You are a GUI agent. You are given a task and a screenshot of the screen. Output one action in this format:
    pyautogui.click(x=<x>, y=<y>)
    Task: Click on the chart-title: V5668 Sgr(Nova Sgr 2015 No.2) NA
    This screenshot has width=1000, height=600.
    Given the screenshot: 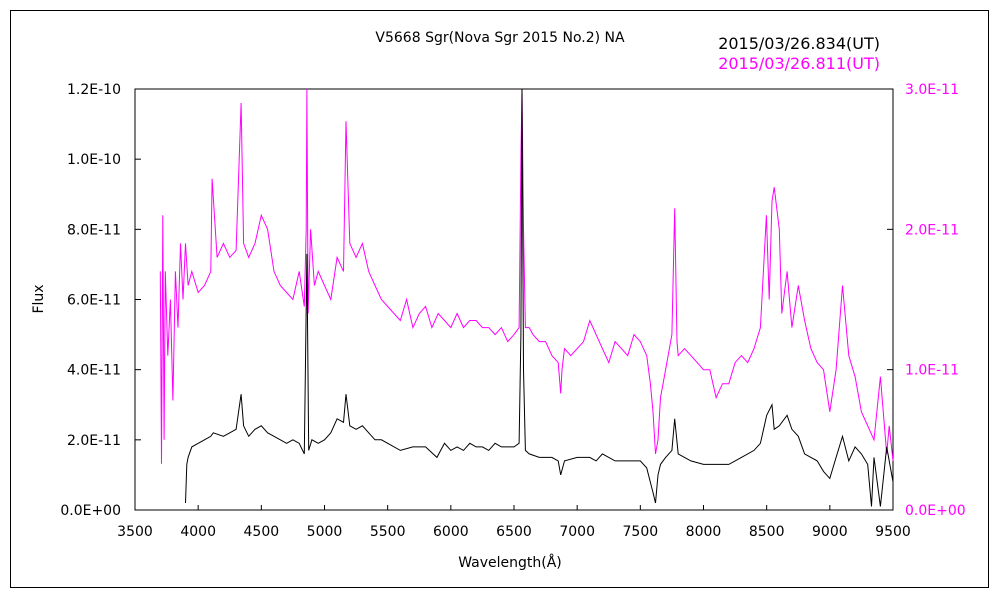 What is the action you would take?
    pyautogui.click(x=500, y=38)
    